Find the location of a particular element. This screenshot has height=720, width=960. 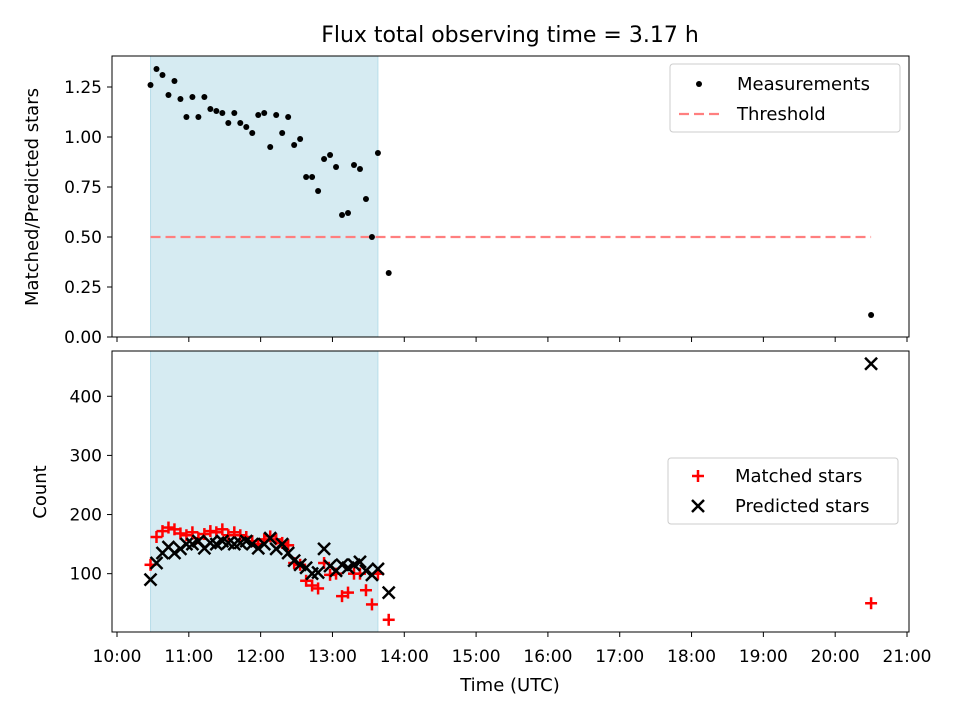

x-tick-label: 14:00 is located at coordinates (404, 657).